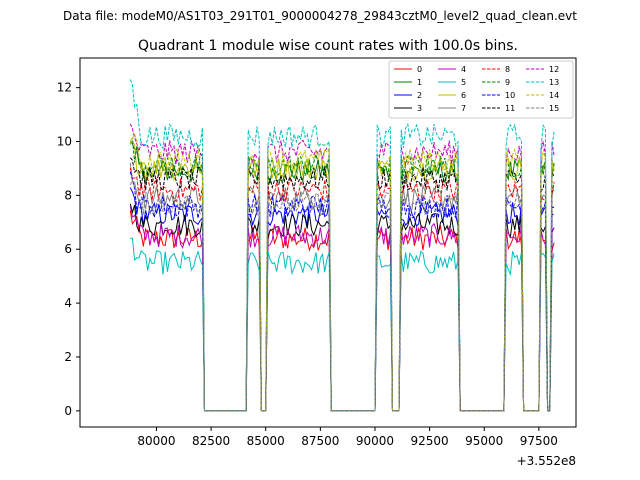  Describe the element at coordinates (419, 95) in the screenshot. I see `legend-label-2: 2` at that location.